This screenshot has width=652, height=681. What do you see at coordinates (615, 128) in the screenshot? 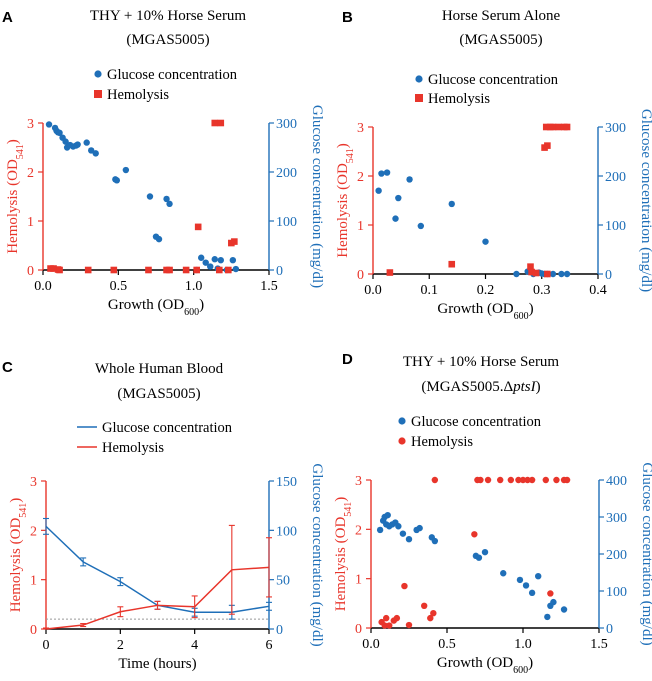
I see `right-tick-label: 300` at bounding box center [615, 128].